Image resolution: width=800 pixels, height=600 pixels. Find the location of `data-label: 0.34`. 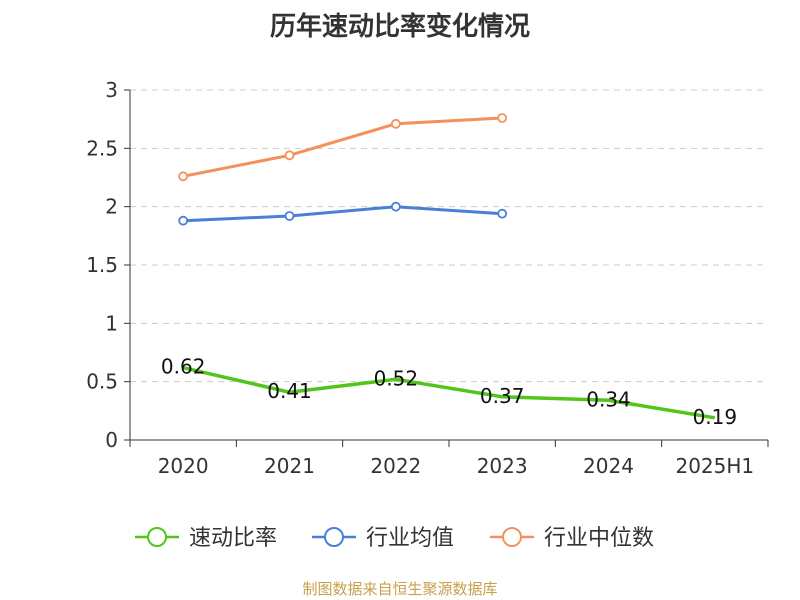

data-label: 0.34 is located at coordinates (608, 399).